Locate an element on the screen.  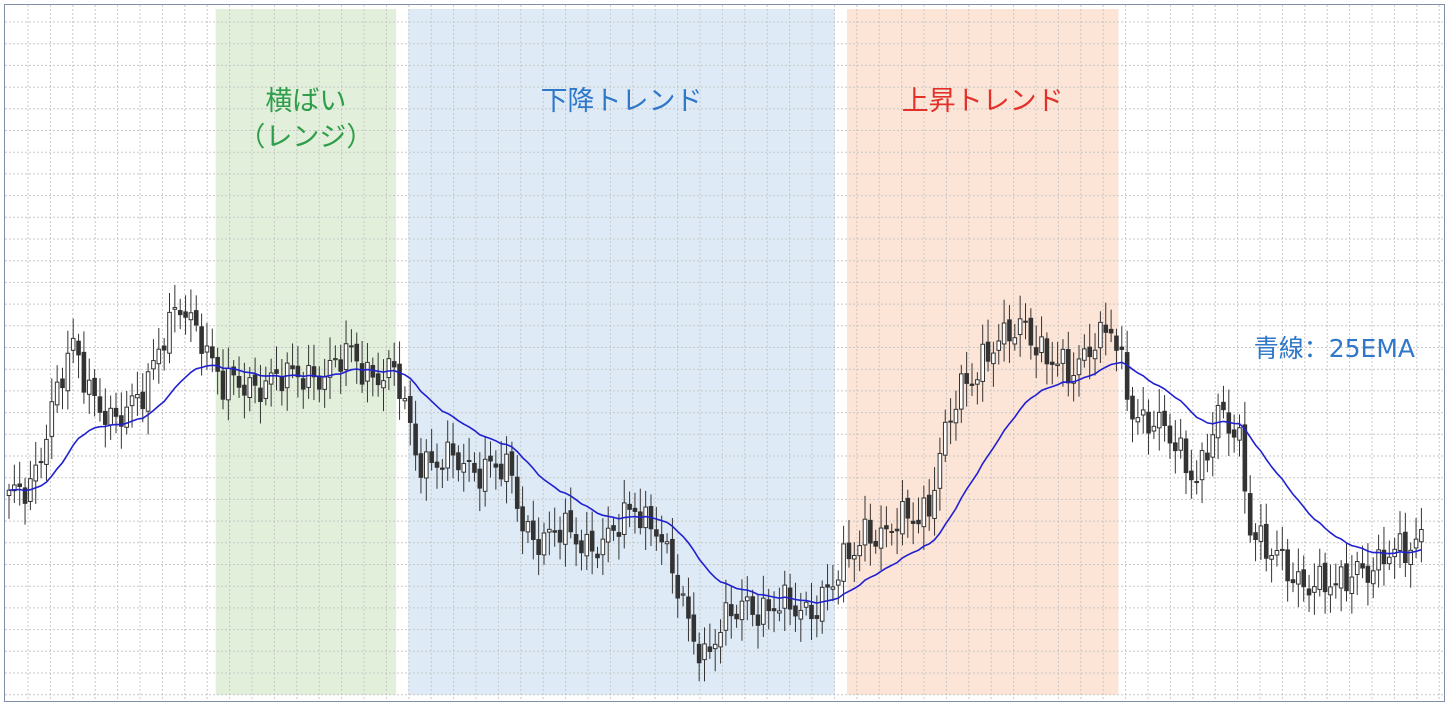
zone-label-uptrend: 上昇トレンド is located at coordinates (983, 101).